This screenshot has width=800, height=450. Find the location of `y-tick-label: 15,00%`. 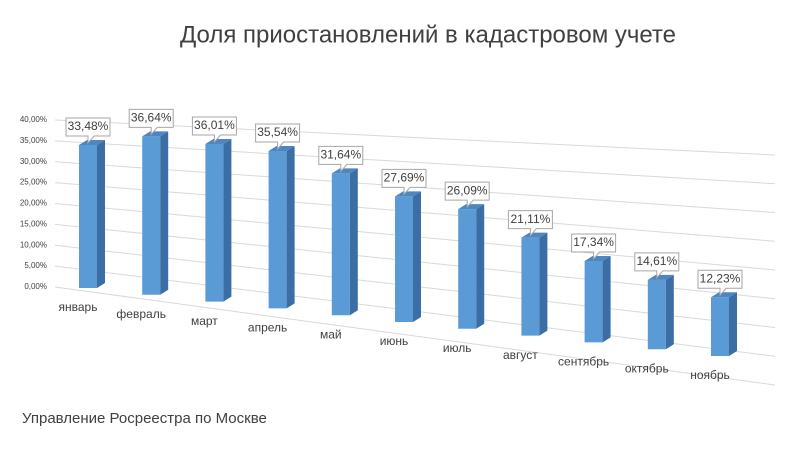

y-tick-label: 15,00% is located at coordinates (33, 223).